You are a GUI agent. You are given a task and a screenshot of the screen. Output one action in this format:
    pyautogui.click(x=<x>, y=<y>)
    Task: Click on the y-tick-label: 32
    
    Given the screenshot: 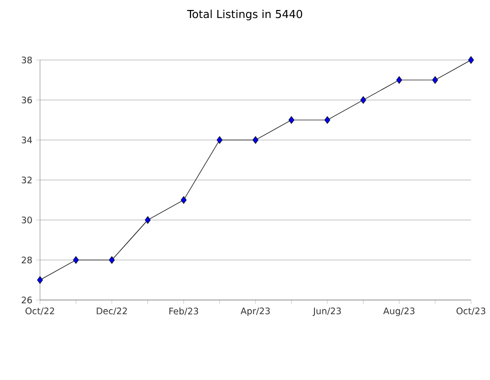 What is the action you would take?
    pyautogui.click(x=27, y=180)
    